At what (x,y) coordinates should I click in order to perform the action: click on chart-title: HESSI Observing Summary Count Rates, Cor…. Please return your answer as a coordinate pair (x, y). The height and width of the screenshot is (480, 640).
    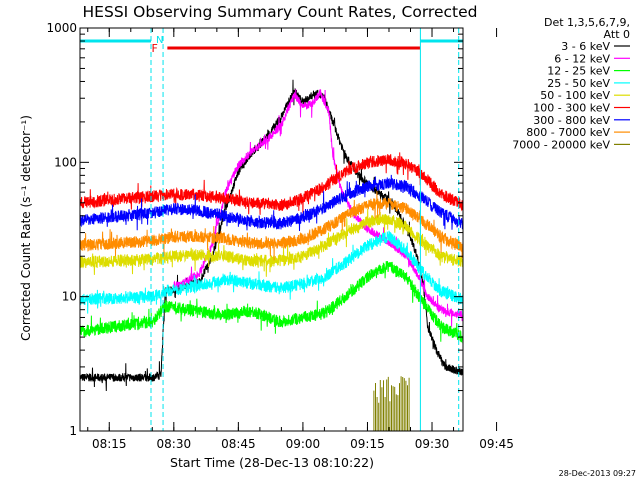
    Looking at the image, I should click on (280, 12).